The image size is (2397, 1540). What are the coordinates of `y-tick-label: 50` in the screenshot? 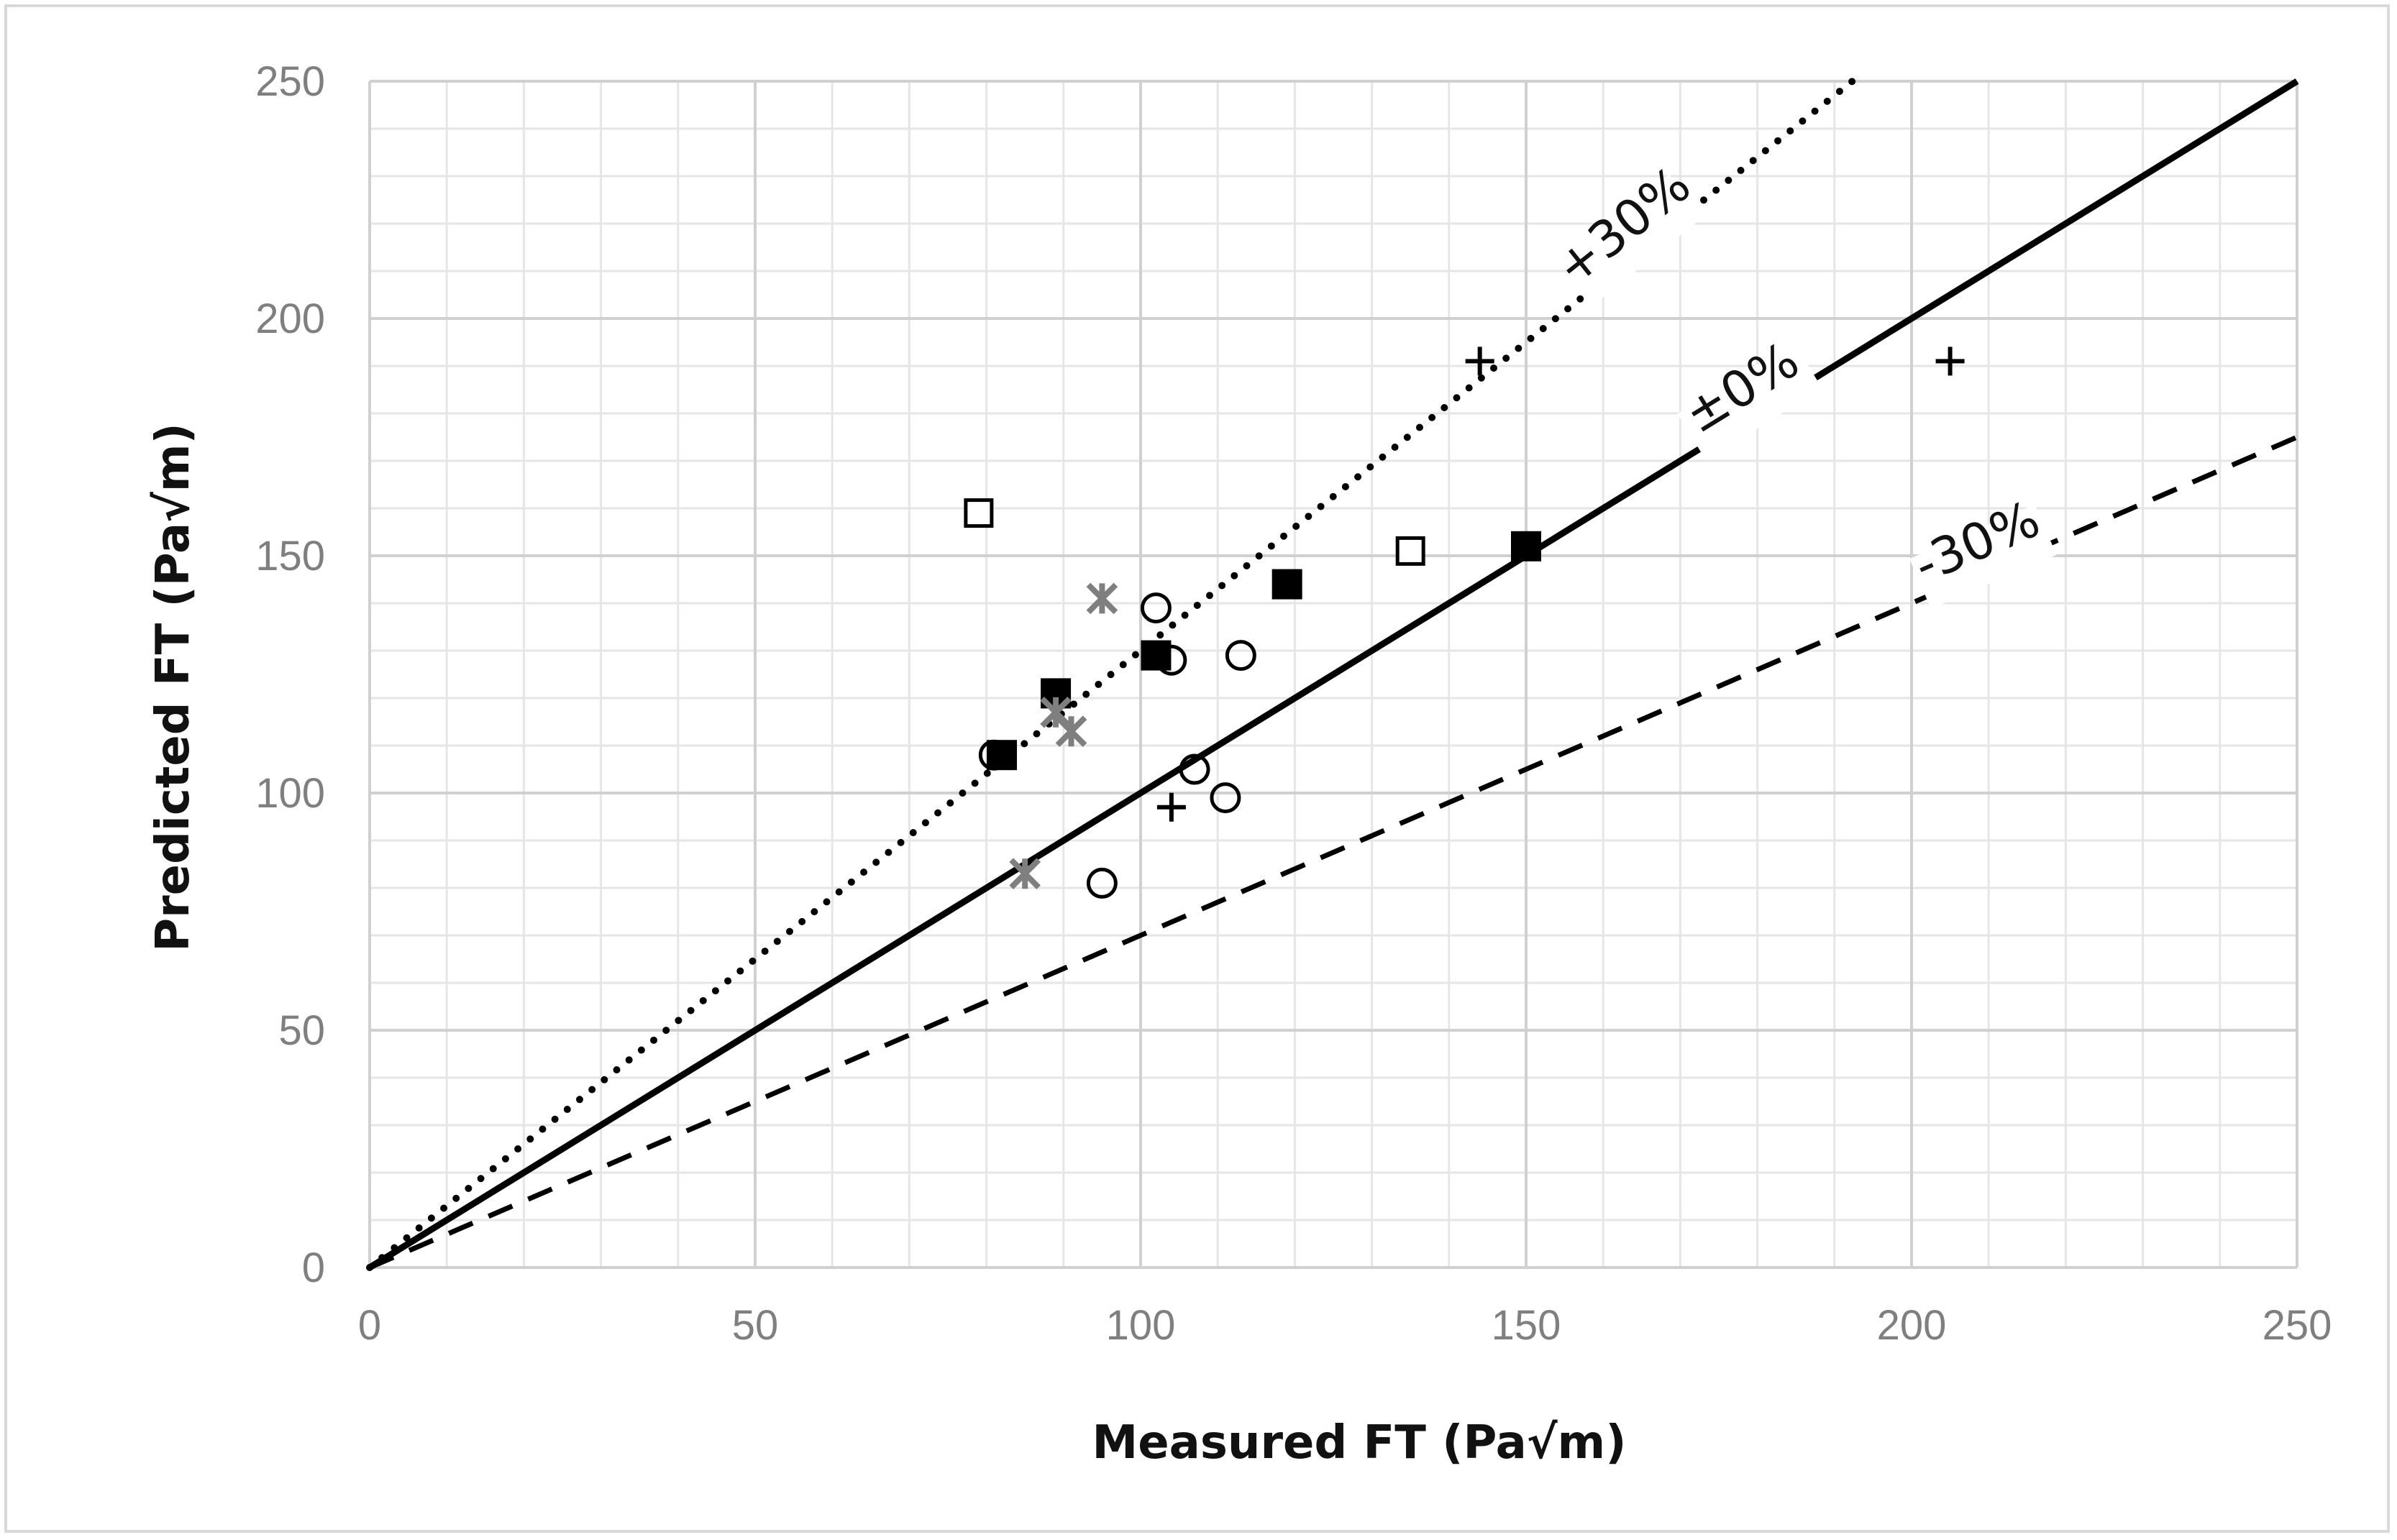 It's located at (301, 1030).